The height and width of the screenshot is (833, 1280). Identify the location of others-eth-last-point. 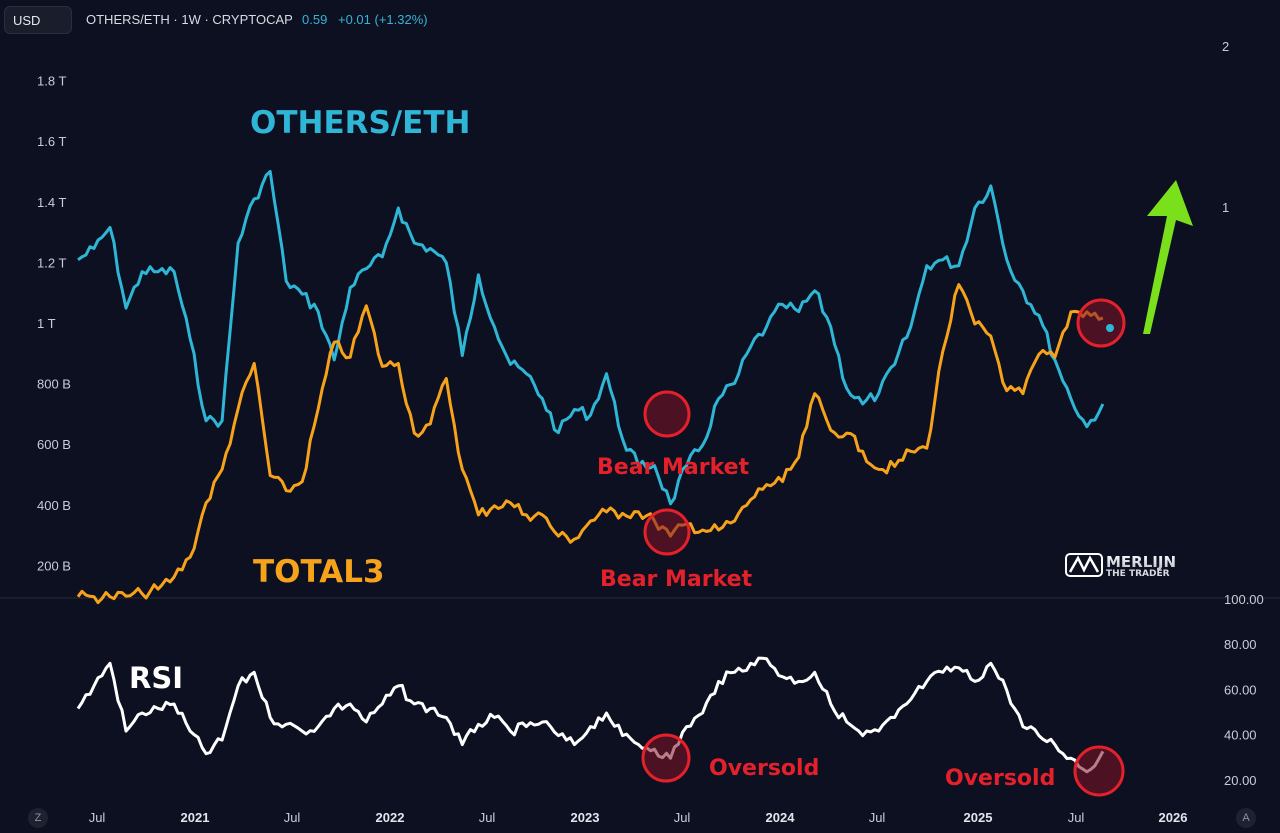
(1110, 328).